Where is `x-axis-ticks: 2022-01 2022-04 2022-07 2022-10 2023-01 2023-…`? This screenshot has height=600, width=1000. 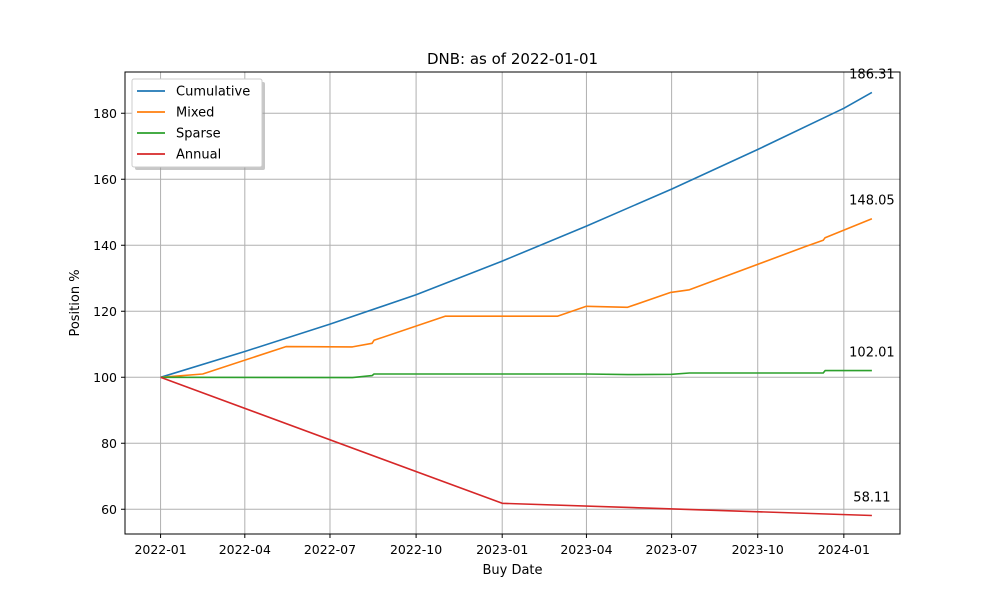 x-axis-ticks: 2022-01 2022-04 2022-07 2022-10 2023-01 2023-… is located at coordinates (502, 545).